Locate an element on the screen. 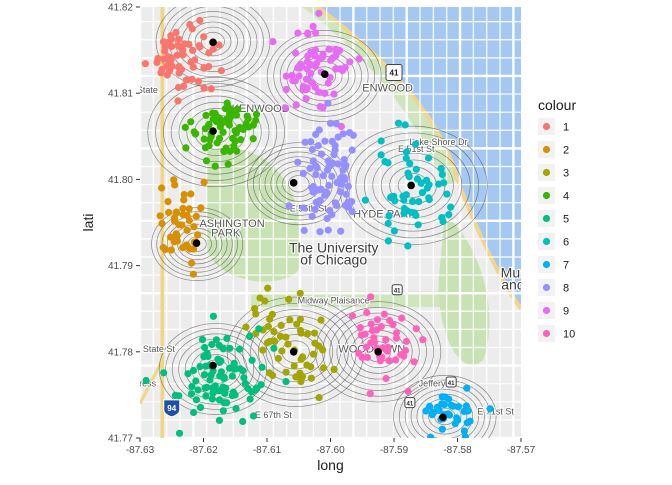 The height and width of the screenshot is (485, 672). legend-title: colour is located at coordinates (557, 105).